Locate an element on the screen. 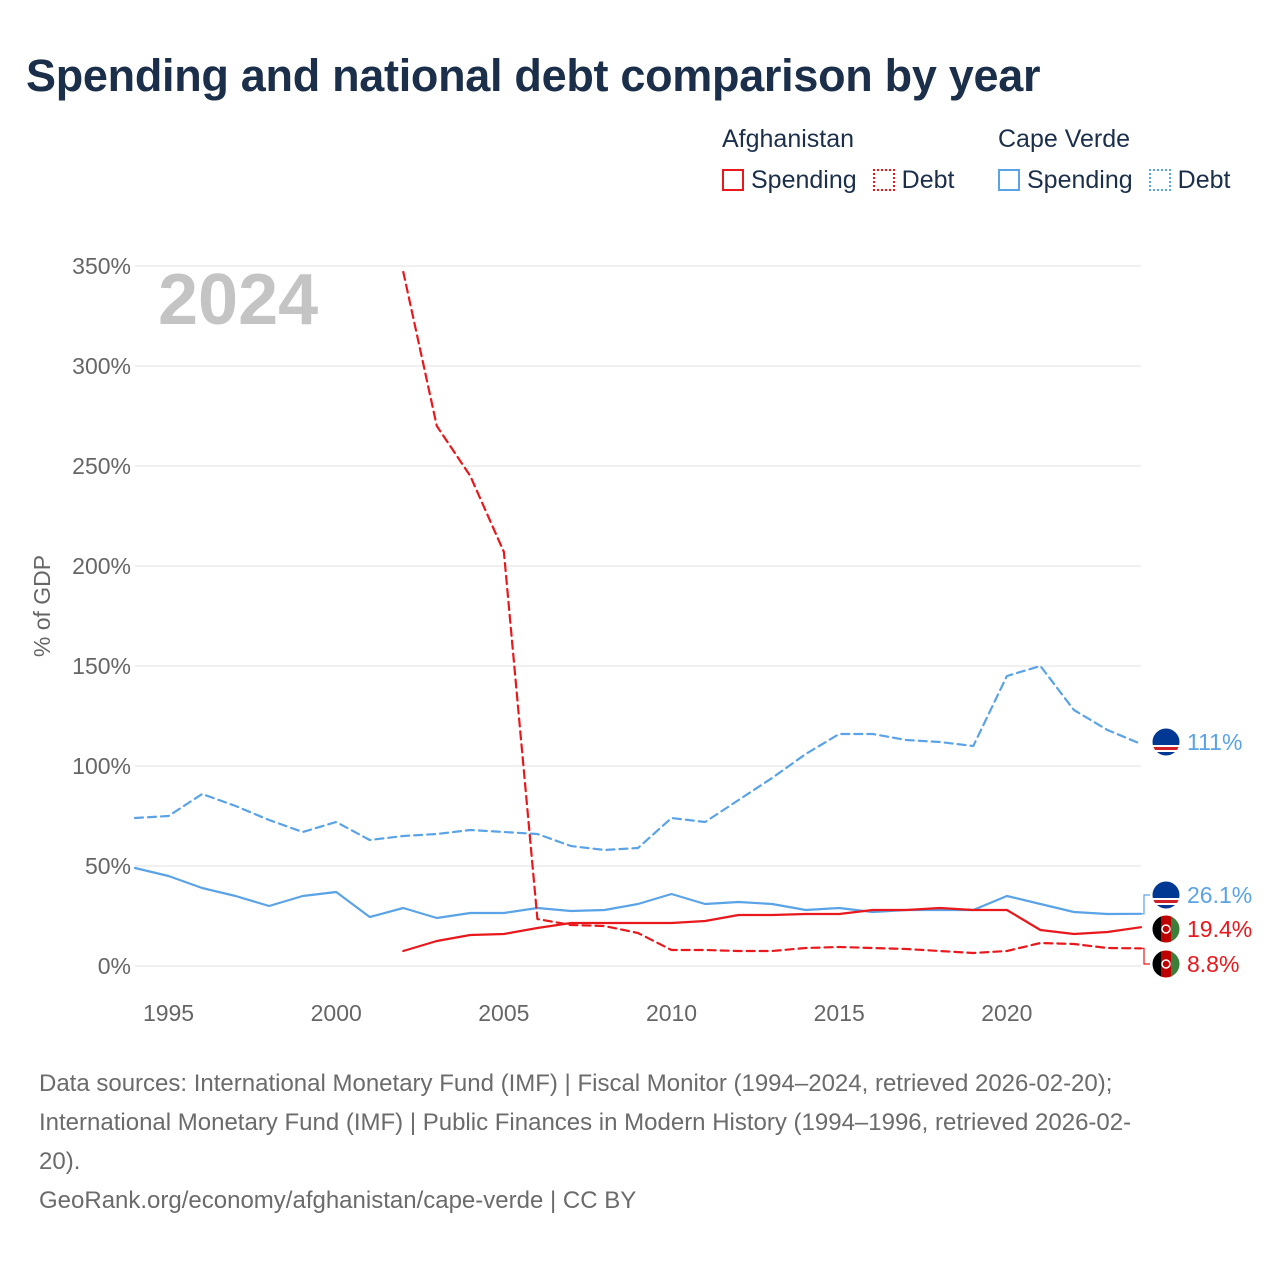 This screenshot has width=1280, height=1280. legend-item-cape-verde-debt: Debt is located at coordinates (1189, 180).